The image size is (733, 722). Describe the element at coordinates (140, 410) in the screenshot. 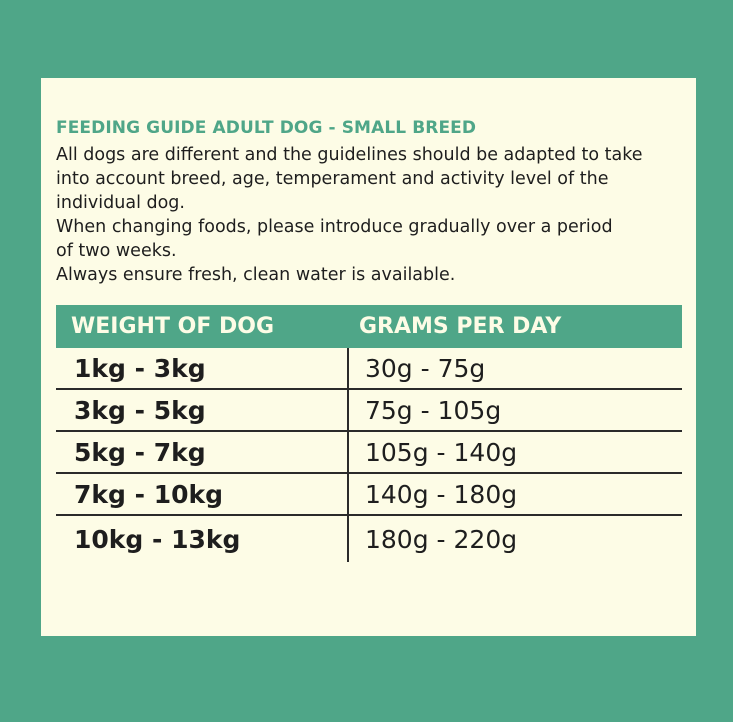

I see `weight-cell: 3kg - 5kg` at that location.